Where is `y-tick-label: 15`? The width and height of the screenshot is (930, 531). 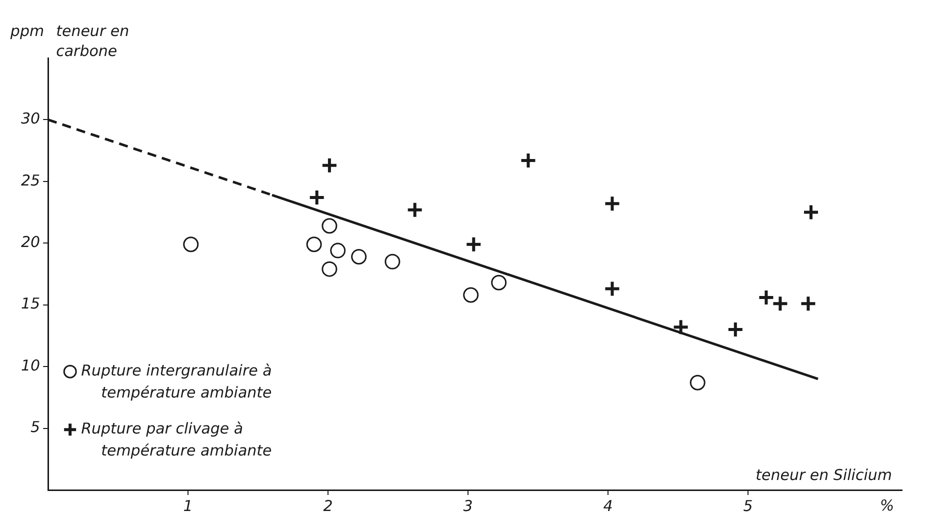 y-tick-label: 15 is located at coordinates (30, 303).